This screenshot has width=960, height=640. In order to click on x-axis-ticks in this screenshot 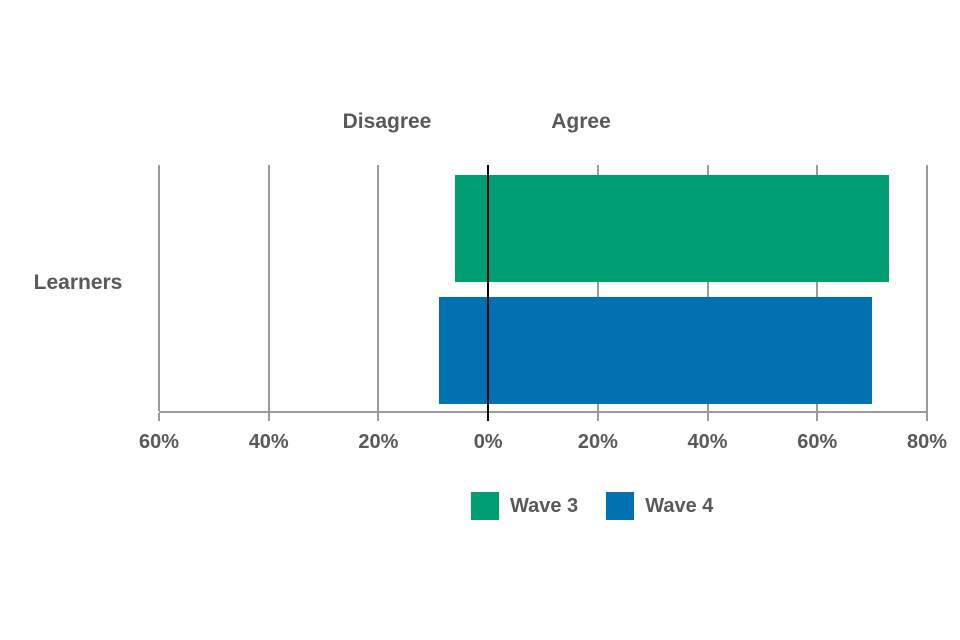, I will do `click(543, 417)`.